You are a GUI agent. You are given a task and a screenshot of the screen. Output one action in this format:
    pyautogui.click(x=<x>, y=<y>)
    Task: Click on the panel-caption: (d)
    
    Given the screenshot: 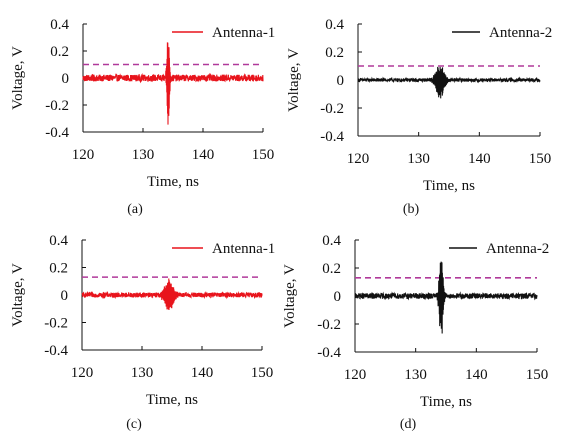 What is the action you would take?
    pyautogui.click(x=408, y=424)
    